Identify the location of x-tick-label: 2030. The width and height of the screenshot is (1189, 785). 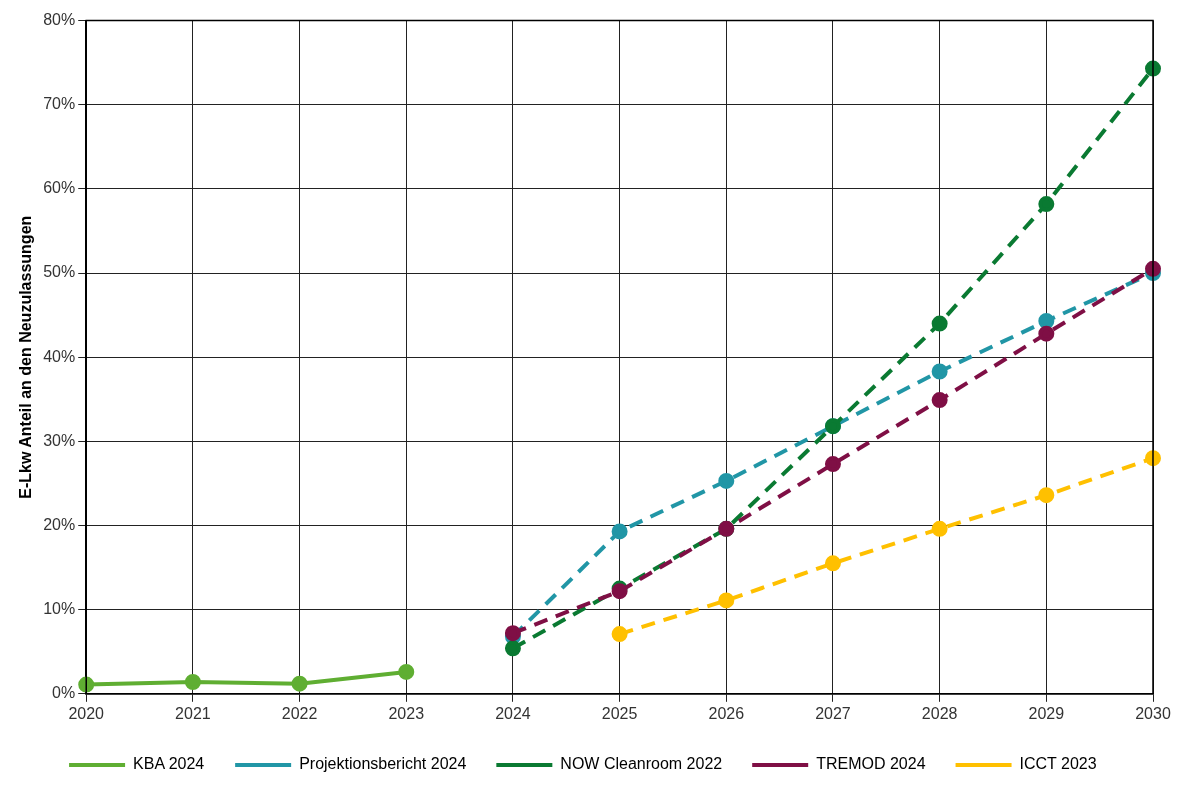
(1153, 713).